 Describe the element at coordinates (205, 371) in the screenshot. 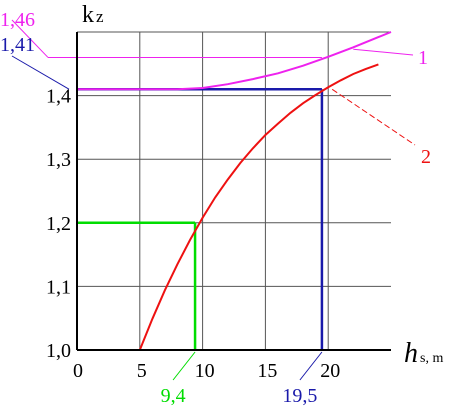

I see `x-tick-label: 10` at that location.